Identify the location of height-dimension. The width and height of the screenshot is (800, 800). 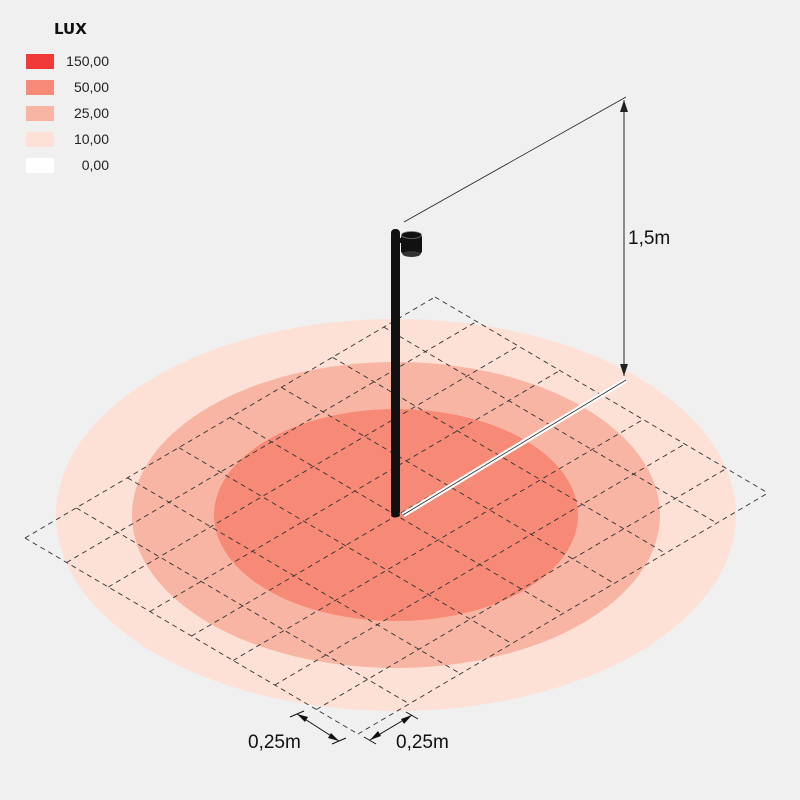
(514, 307).